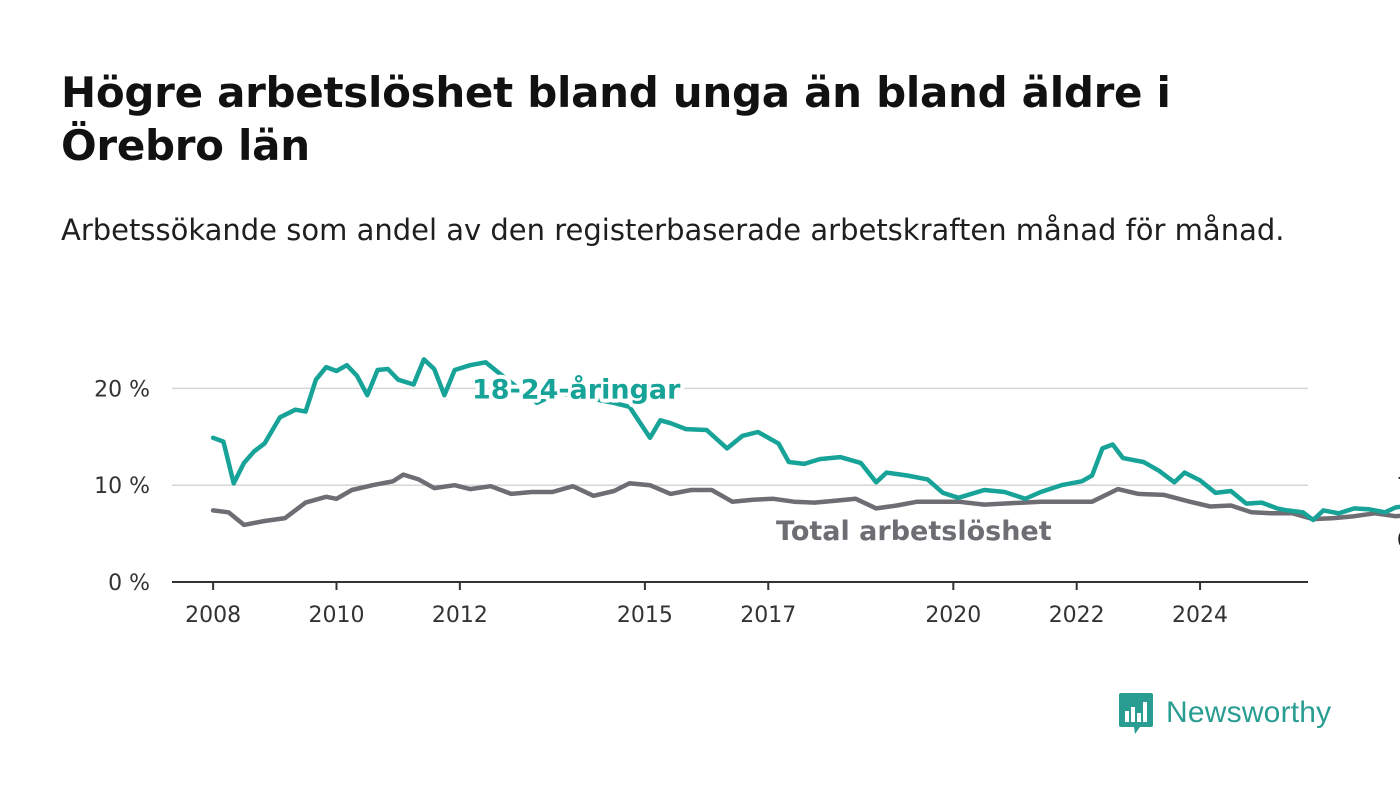 Image resolution: width=1400 pixels, height=794 pixels. I want to click on y-tick-label: 0 %, so click(129, 583).